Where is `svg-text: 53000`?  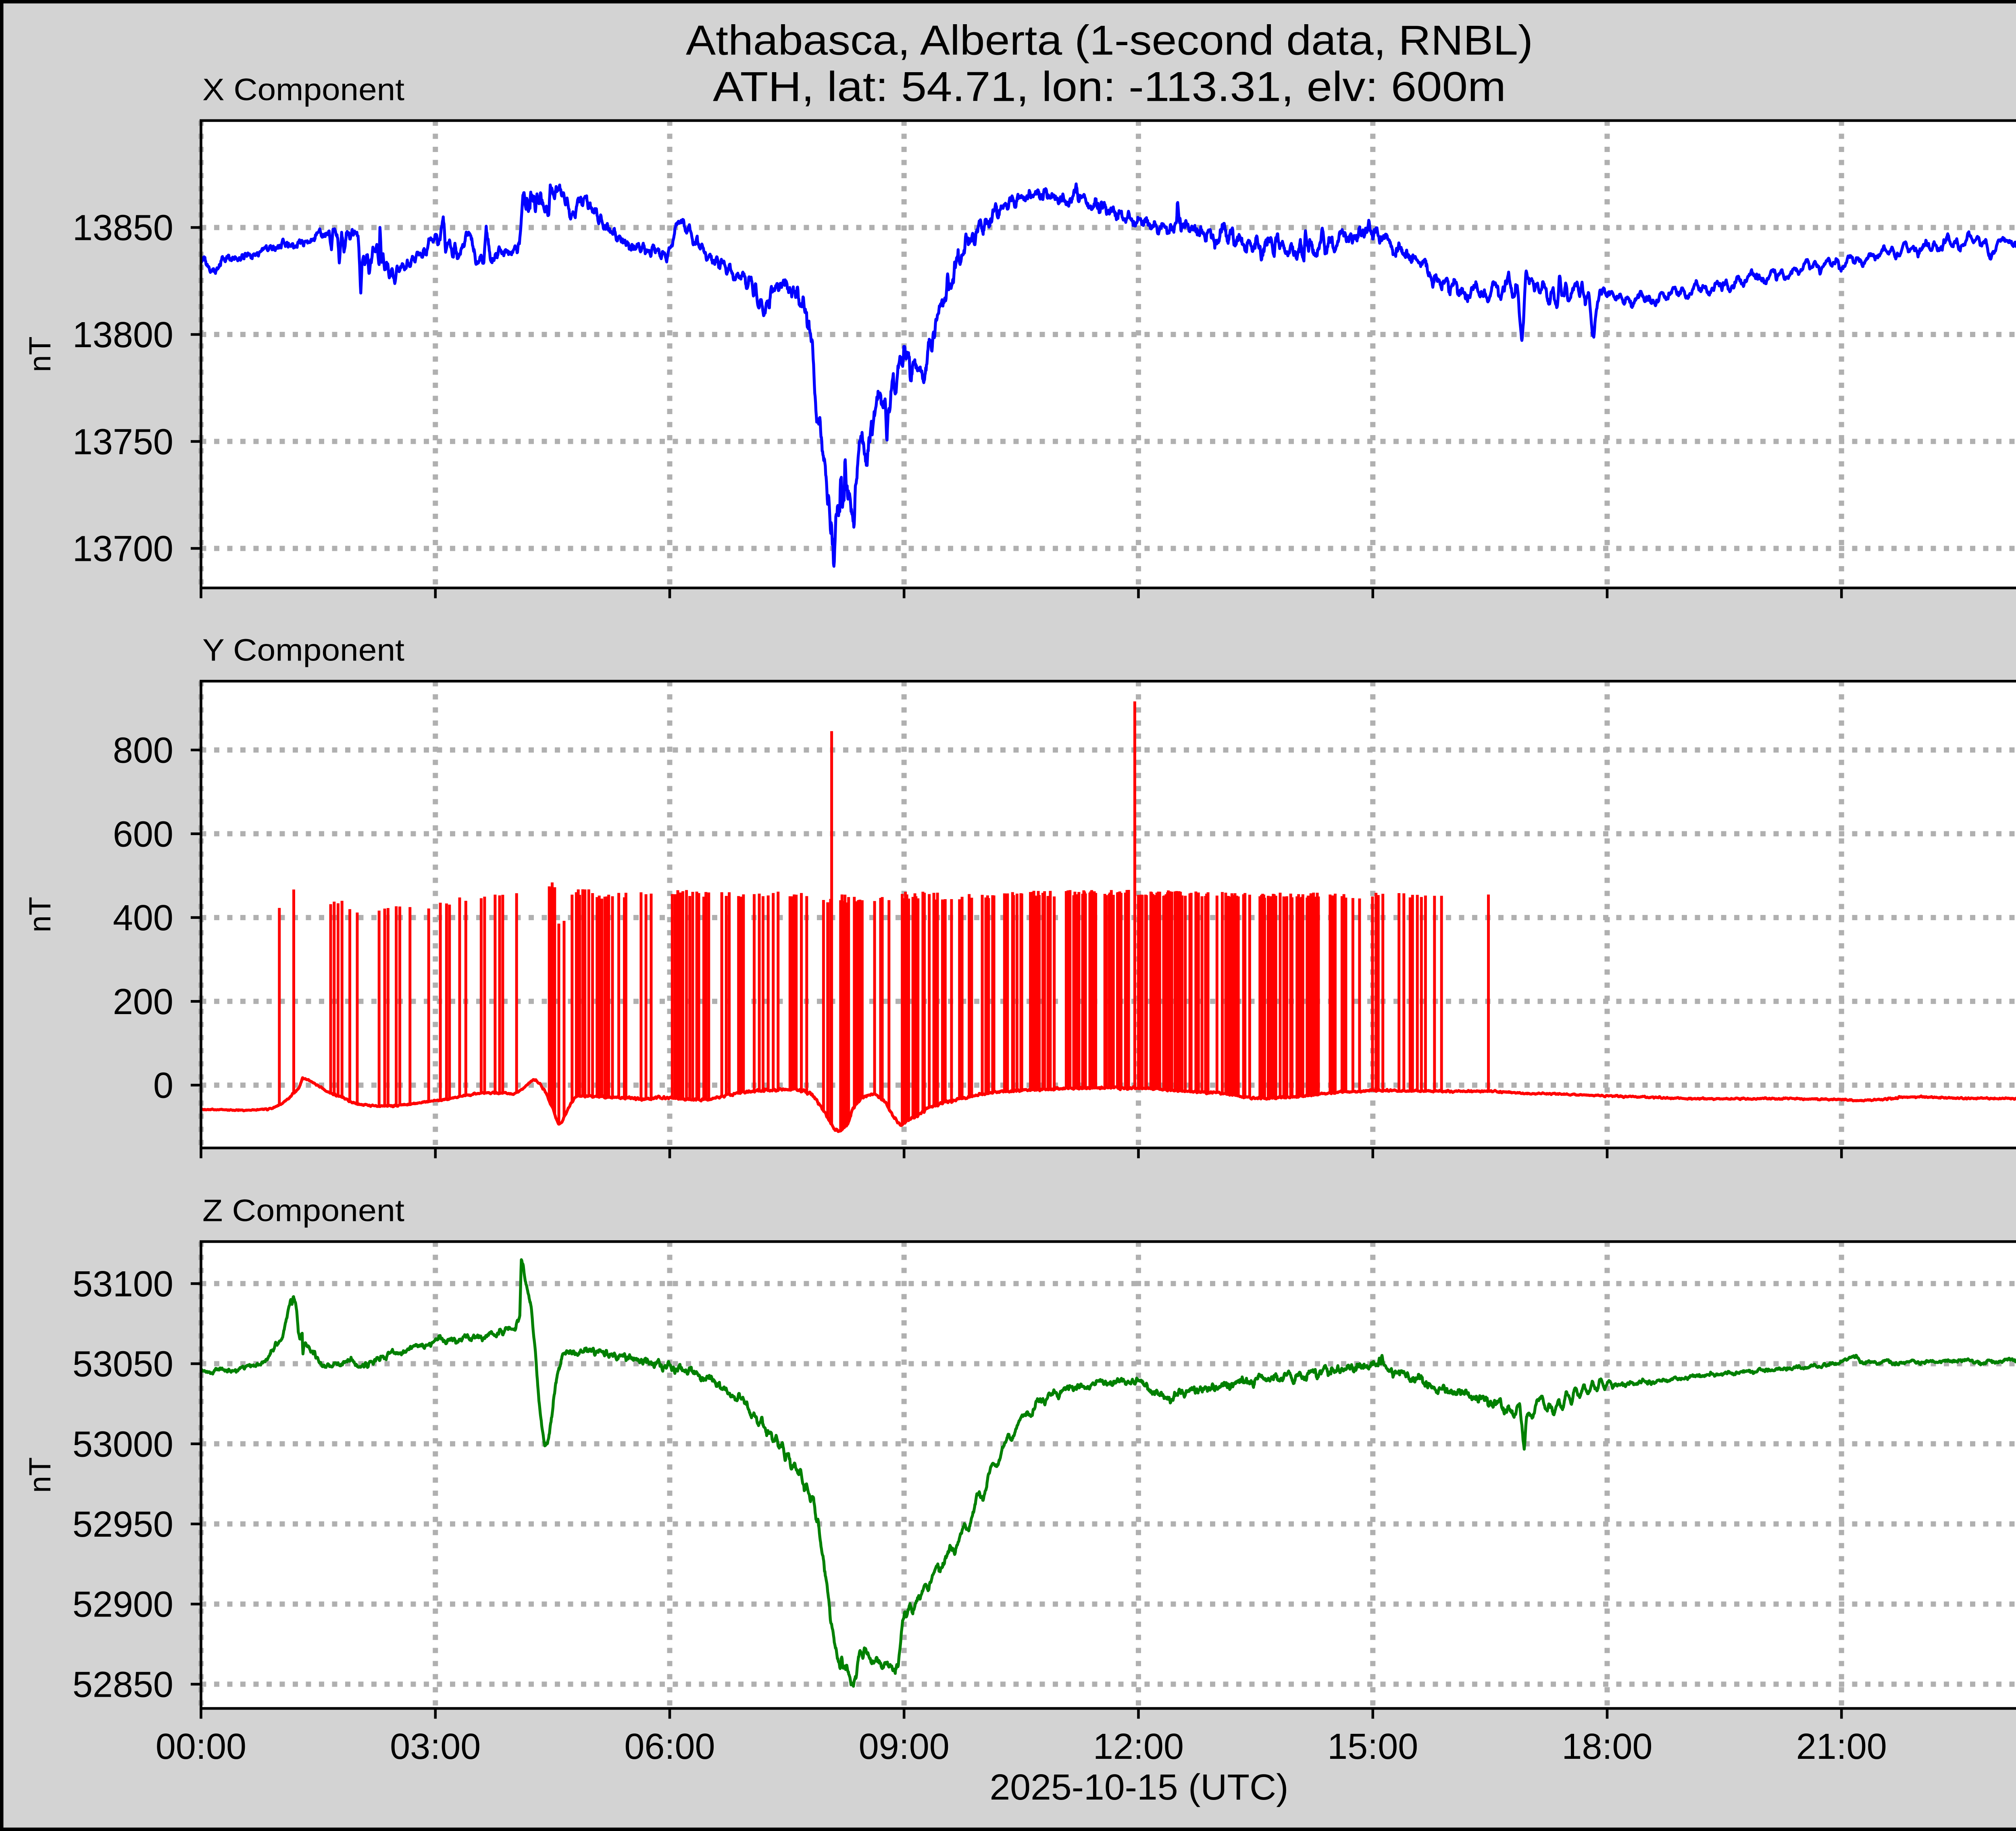
svg-text: 53000 is located at coordinates (123, 1444).